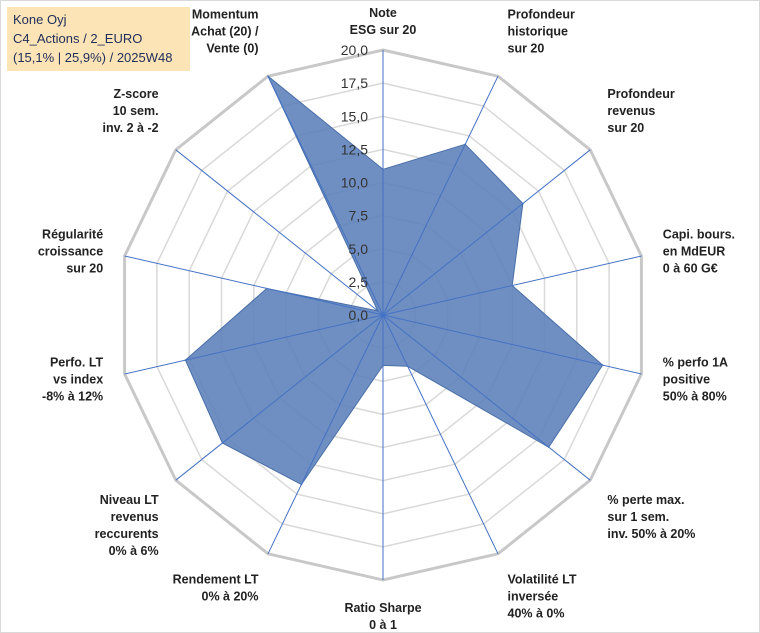 This screenshot has height=633, width=760. Describe the element at coordinates (225, 31) in the screenshot. I see `axis-label-14: Momentum Achat (20) / Vente (0)` at that location.